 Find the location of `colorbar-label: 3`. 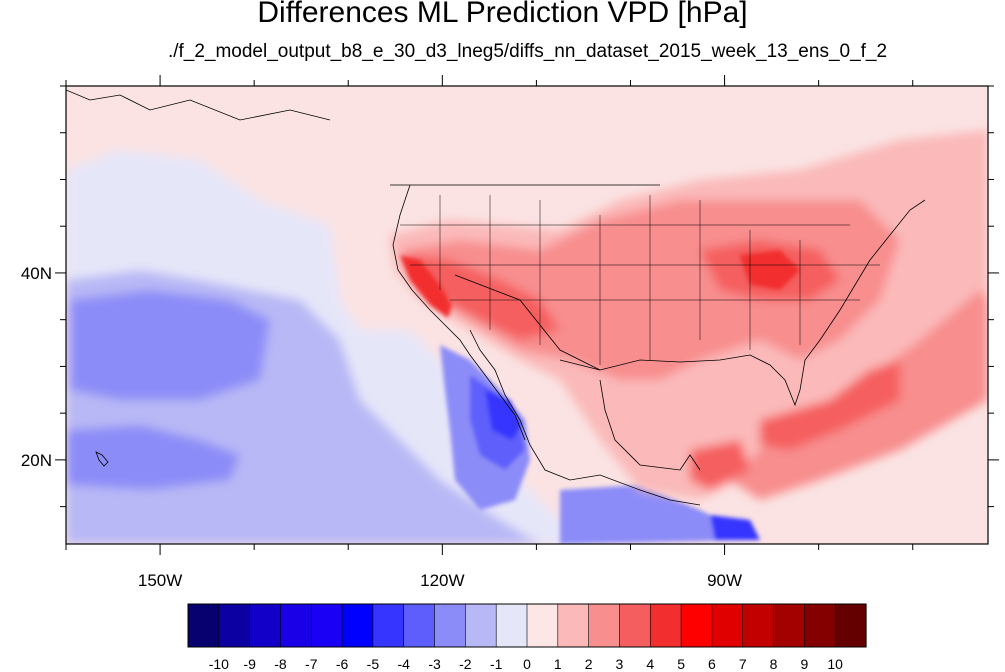

colorbar-label: 3 is located at coordinates (620, 664).